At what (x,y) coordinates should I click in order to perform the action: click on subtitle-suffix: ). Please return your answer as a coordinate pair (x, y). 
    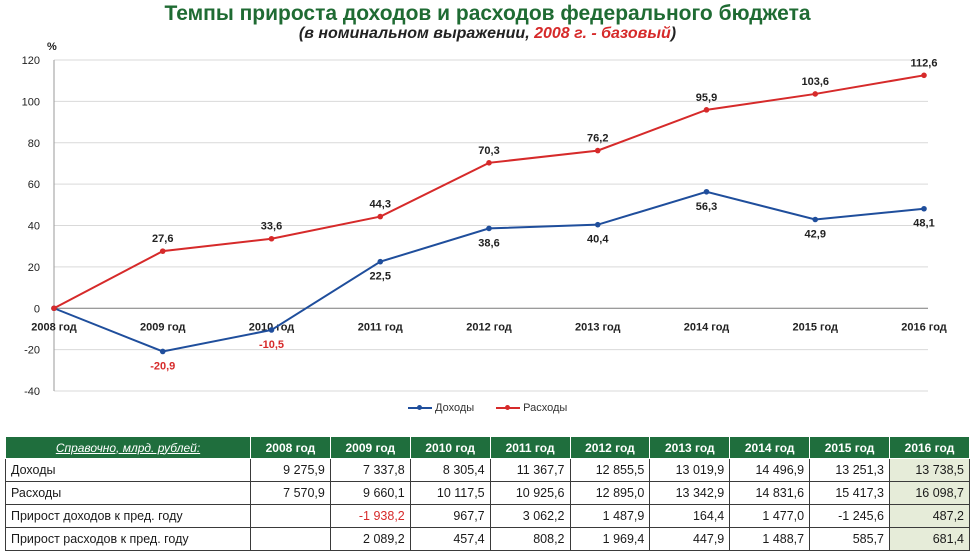
    Looking at the image, I should click on (673, 33).